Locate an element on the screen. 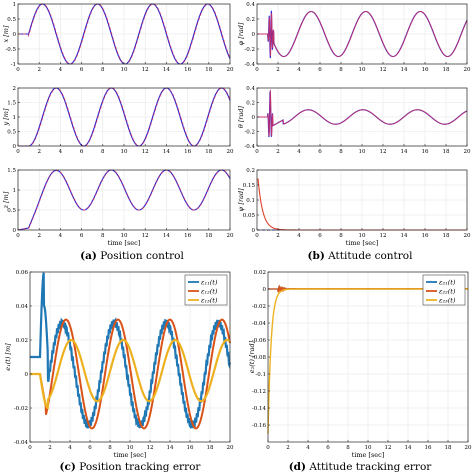  series-e11 is located at coordinates (131, 351).